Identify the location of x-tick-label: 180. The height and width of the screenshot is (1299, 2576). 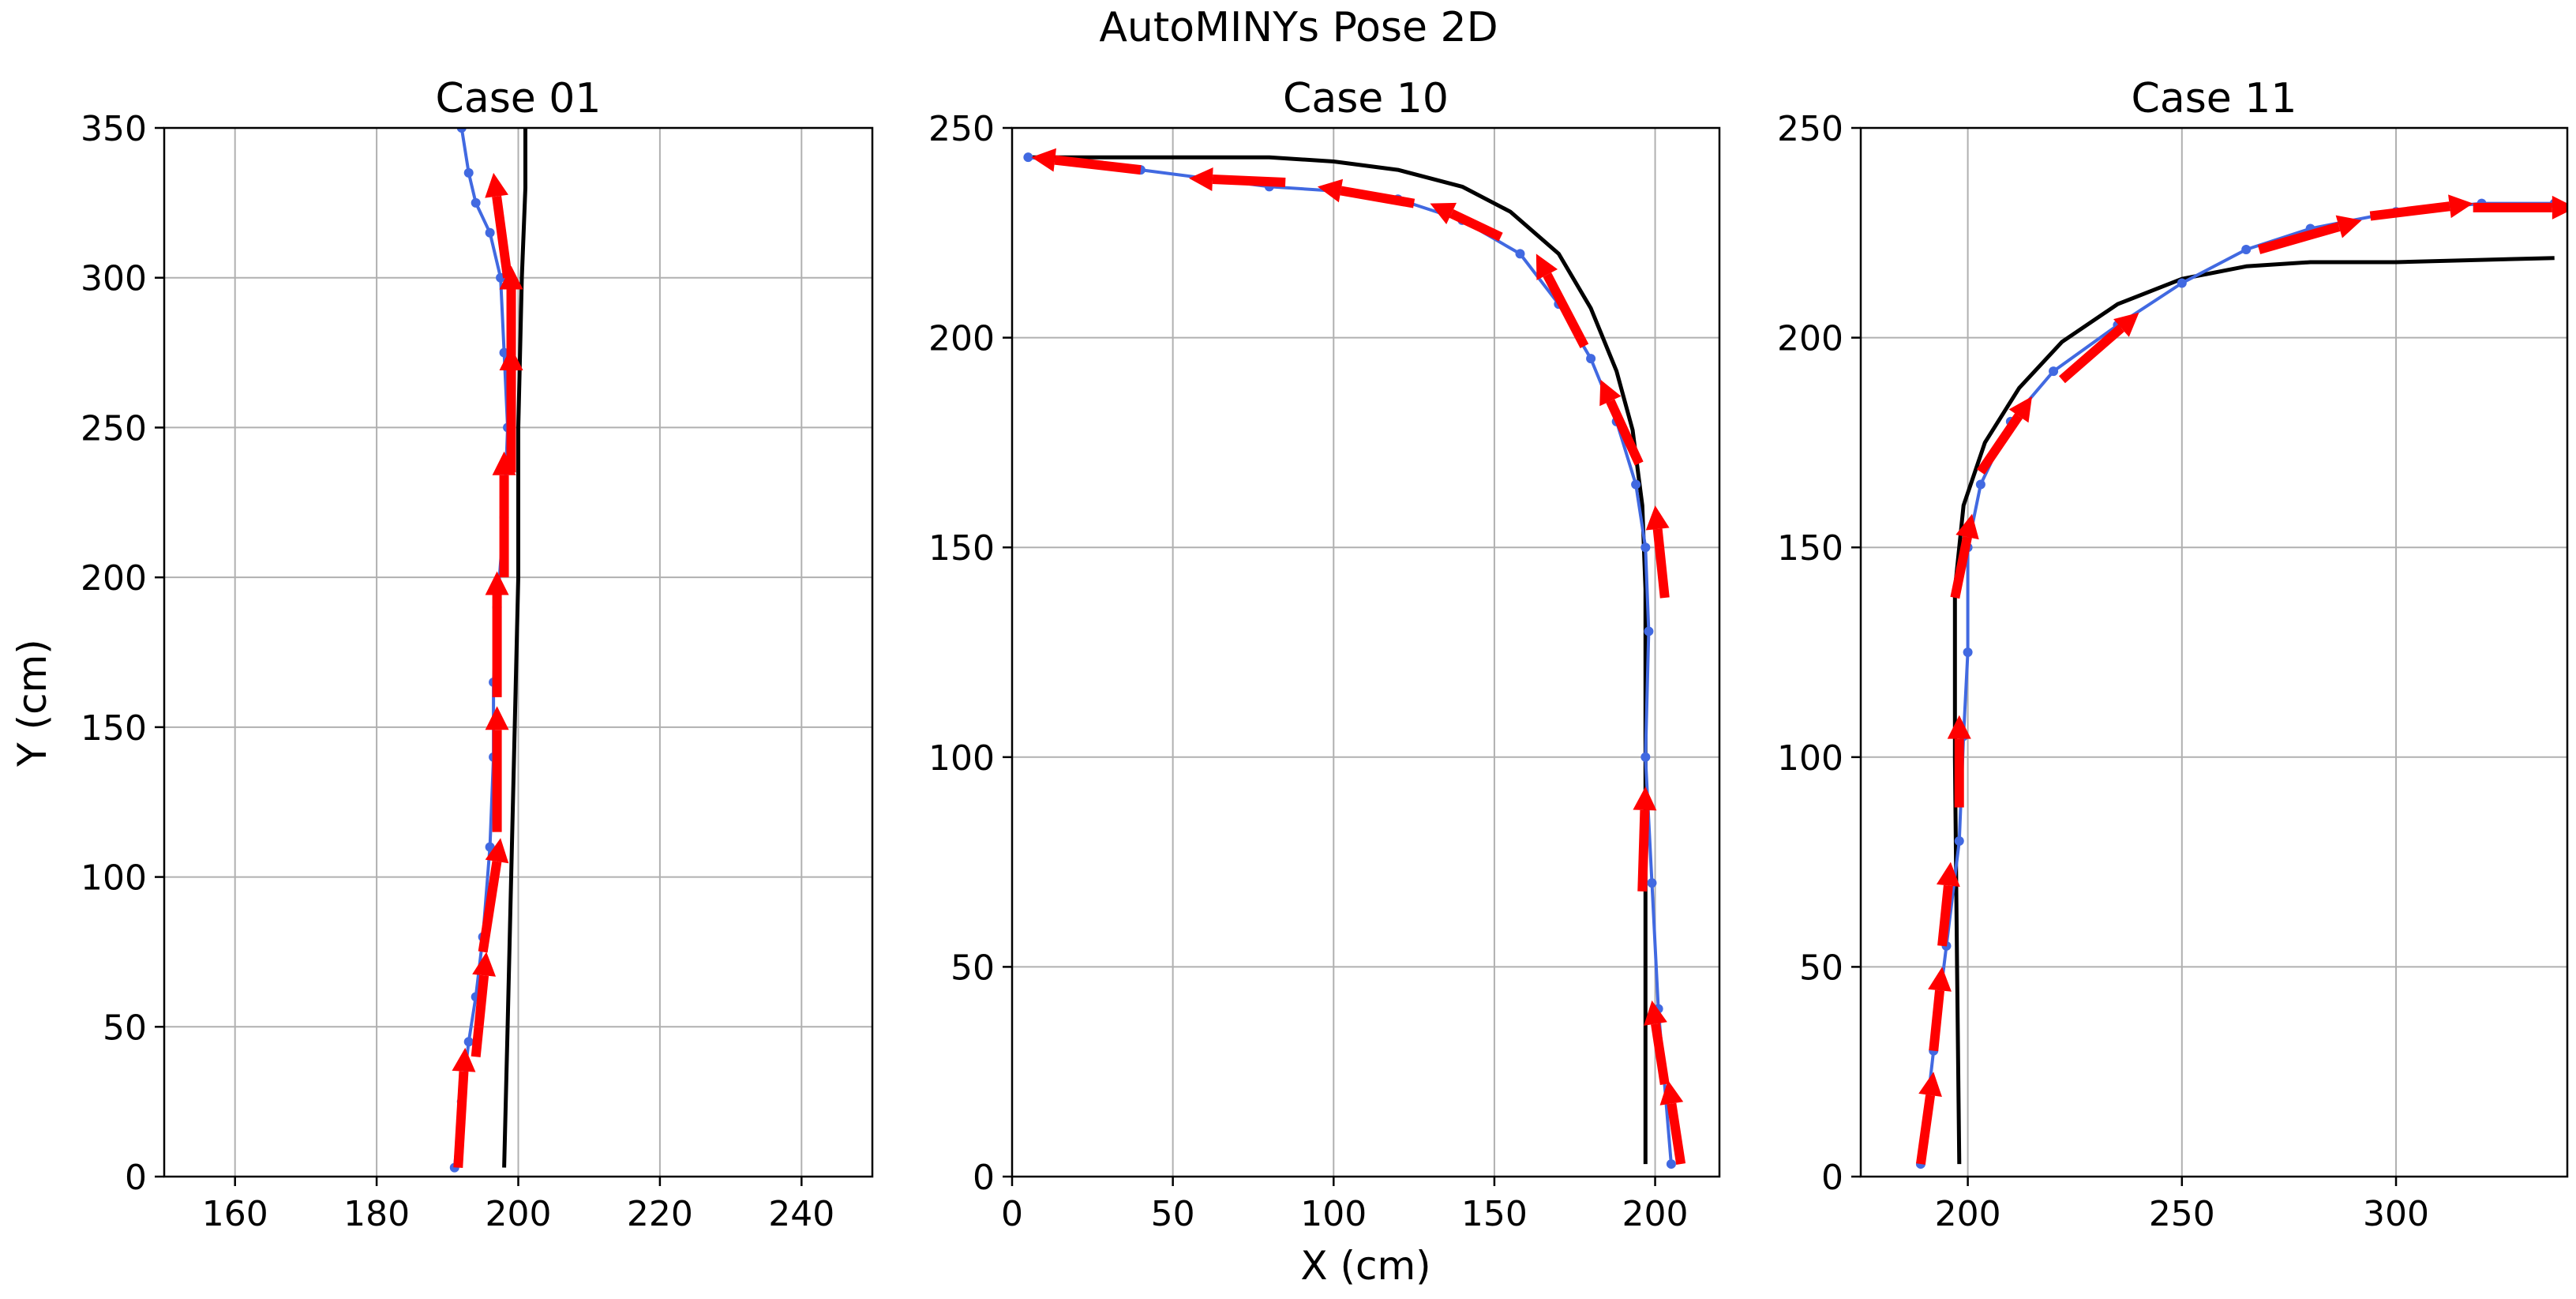
(376, 1214).